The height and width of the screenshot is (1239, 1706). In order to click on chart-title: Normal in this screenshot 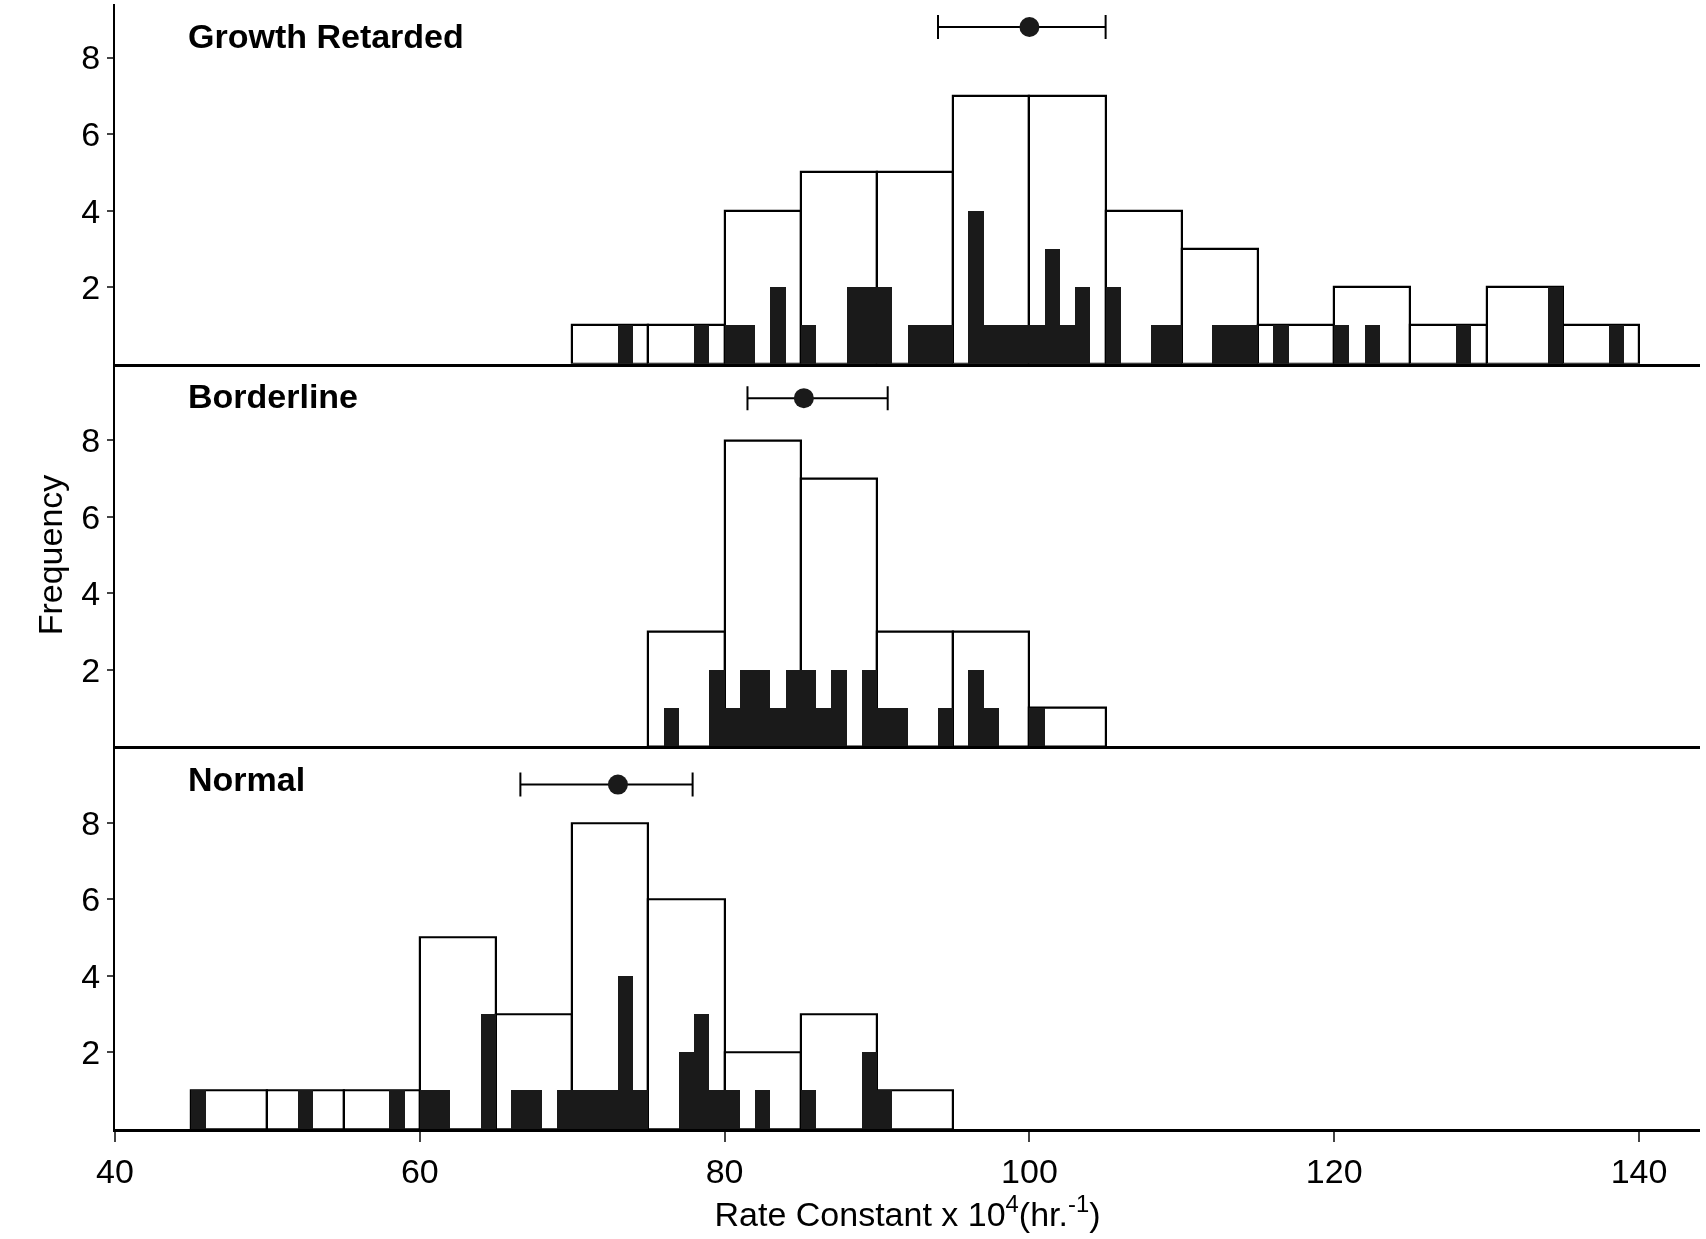, I will do `click(247, 779)`.